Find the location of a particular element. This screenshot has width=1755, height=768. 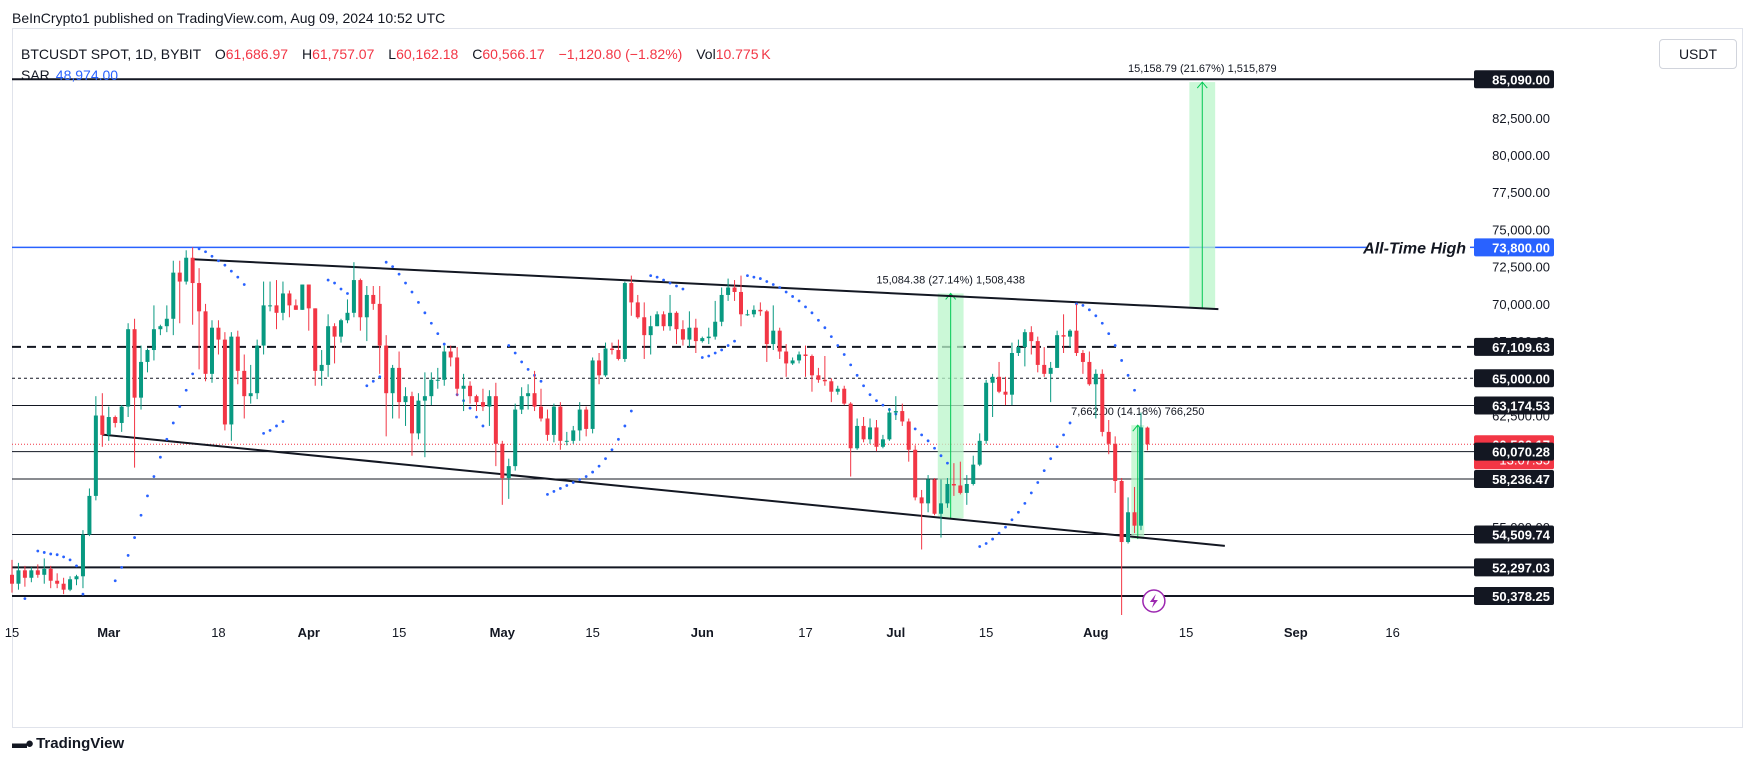

time-axis: 15 Mar 18 Apr 15 May 15 Jun 17 Jul 15 Aug 15 Sep 16 is located at coordinates (702, 632).